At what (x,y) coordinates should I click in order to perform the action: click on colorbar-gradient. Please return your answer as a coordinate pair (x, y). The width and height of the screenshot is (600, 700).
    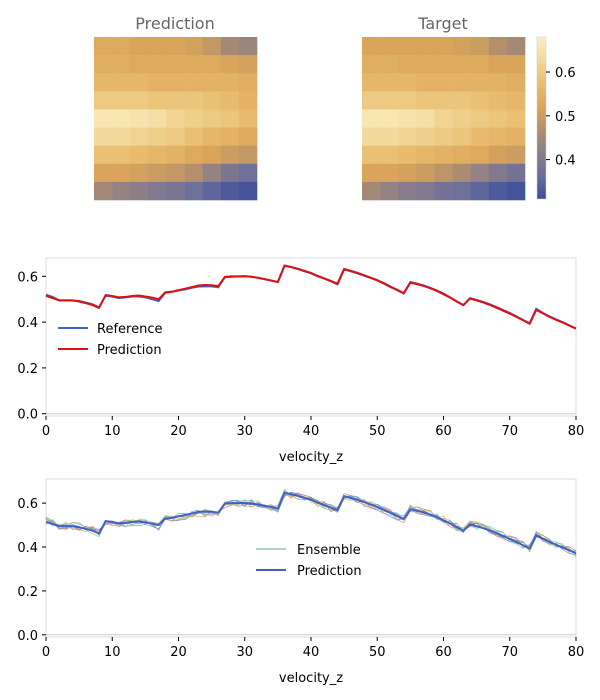
    Looking at the image, I should click on (541, 118).